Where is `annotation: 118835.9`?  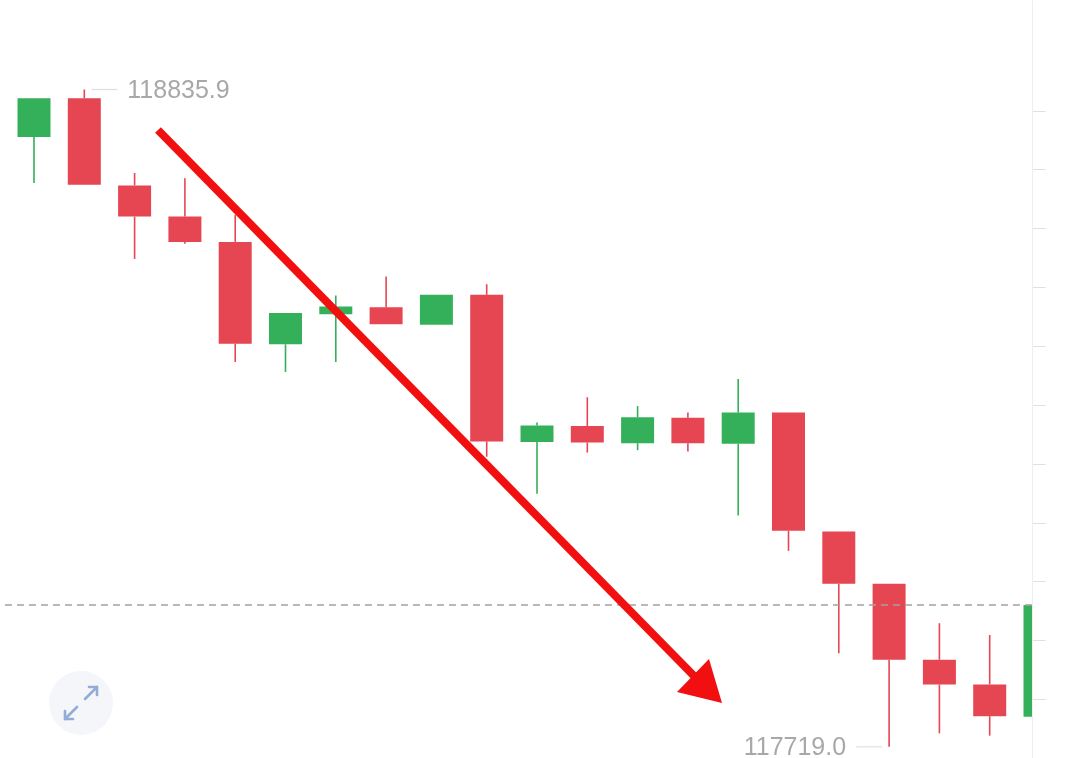 annotation: 118835.9 is located at coordinates (178, 88).